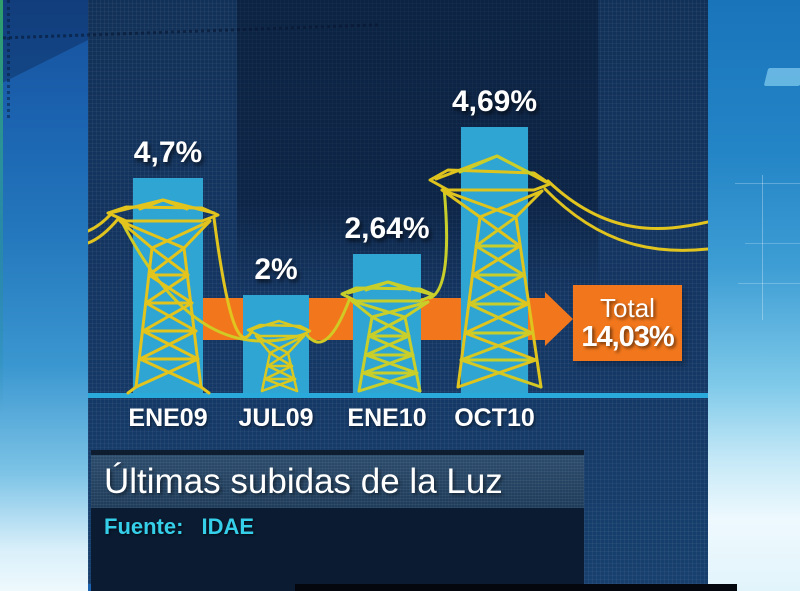 Image resolution: width=800 pixels, height=591 pixels. I want to click on dotted-texture-vertical, so click(8, 59).